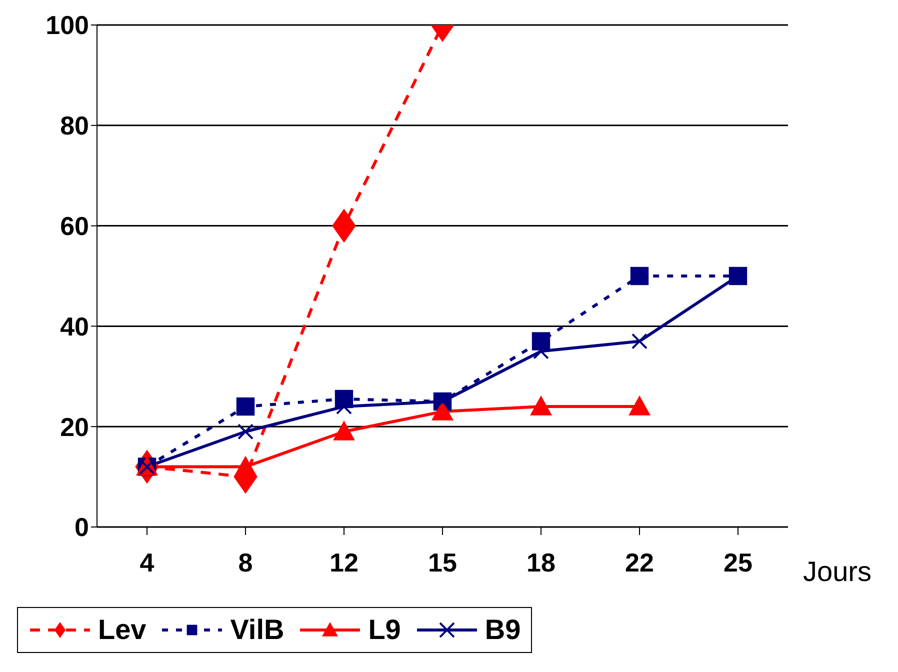  Describe the element at coordinates (639, 562) in the screenshot. I see `x-tick-label: 22` at that location.